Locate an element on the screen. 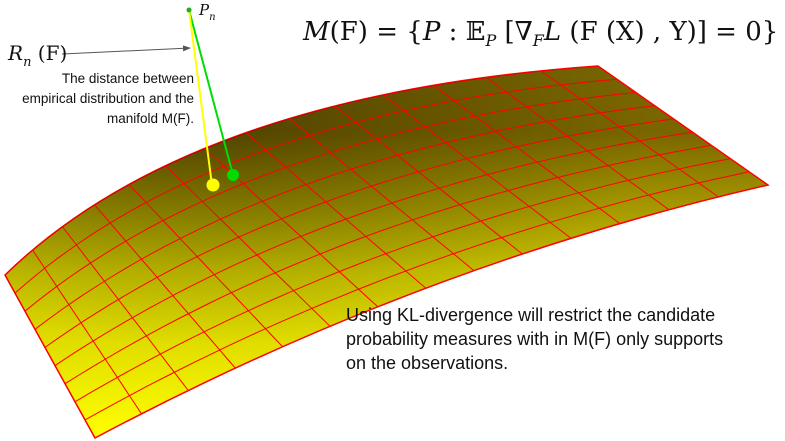 This screenshot has width=785, height=441. projection-line-yellow is located at coordinates (200, 97).